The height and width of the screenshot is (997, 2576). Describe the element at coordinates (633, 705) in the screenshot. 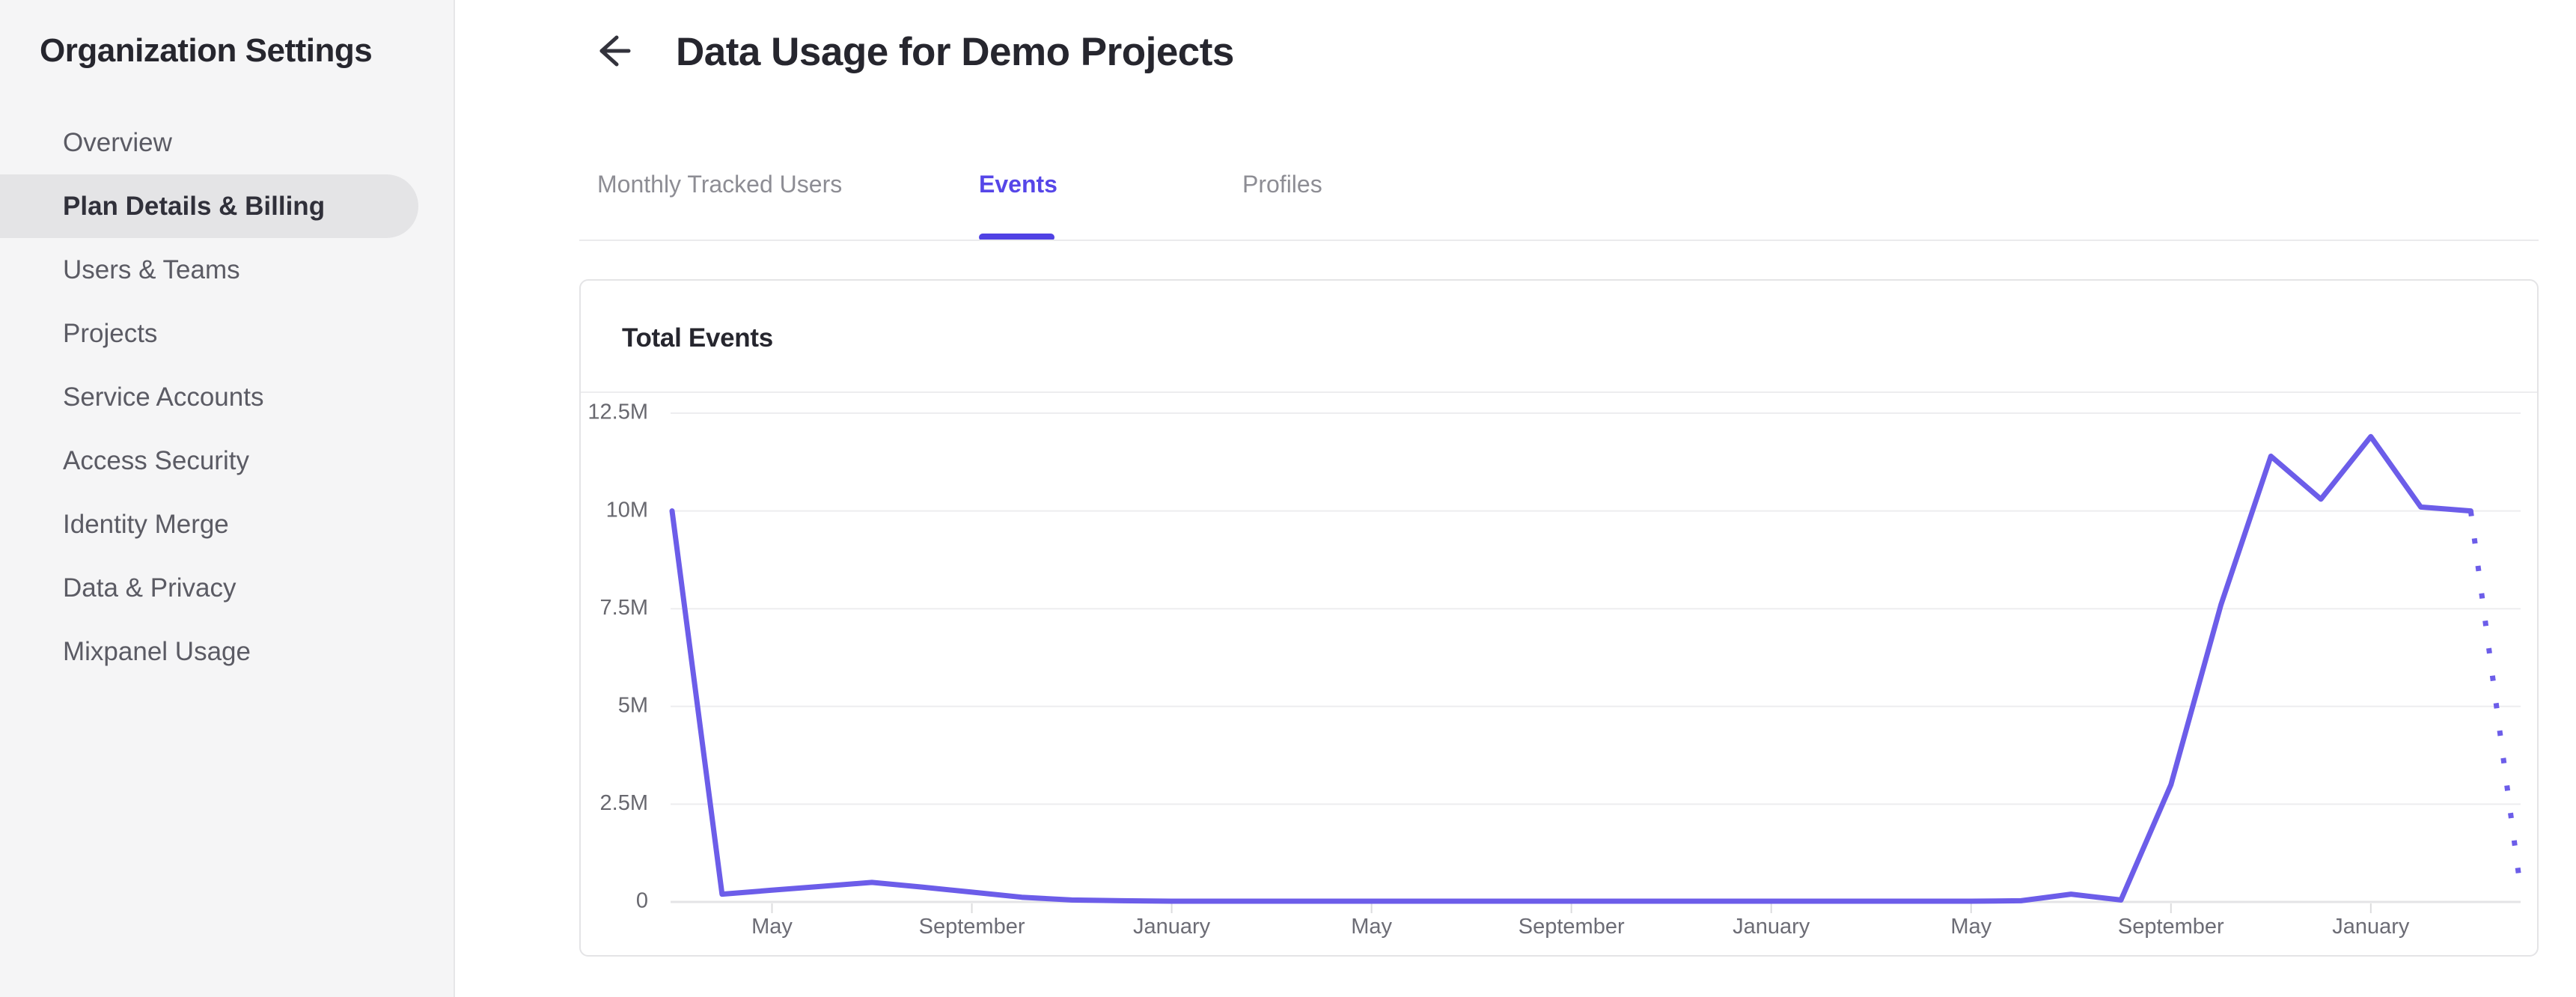

I see `y-axis-label: 5M` at that location.